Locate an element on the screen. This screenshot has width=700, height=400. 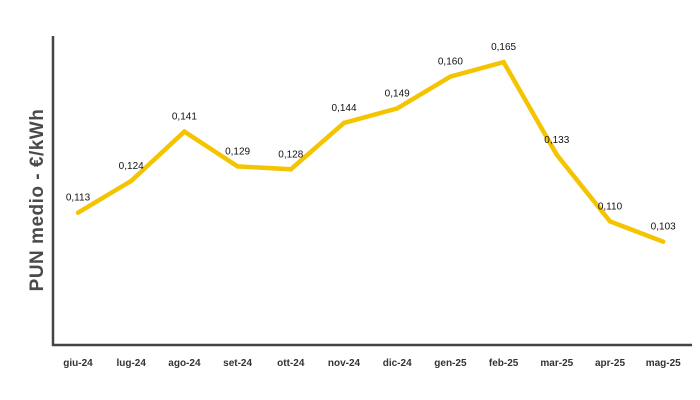
data-label: 0,103 is located at coordinates (663, 227).